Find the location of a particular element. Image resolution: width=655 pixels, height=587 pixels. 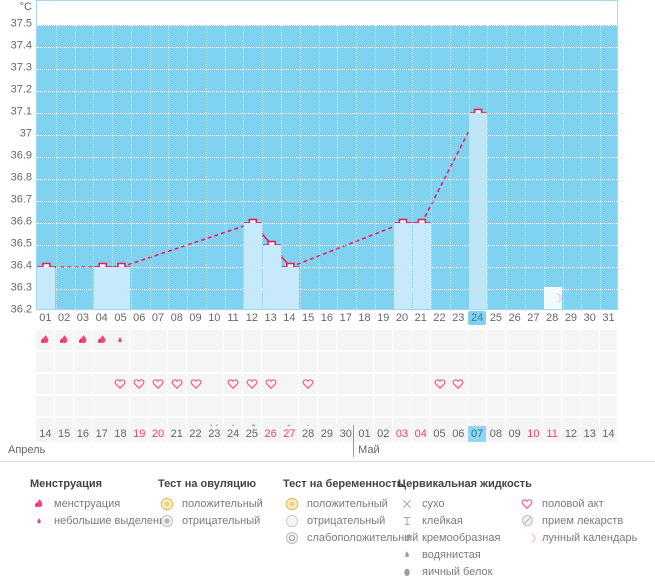

chart-day-tick: 13 is located at coordinates (270, 318).